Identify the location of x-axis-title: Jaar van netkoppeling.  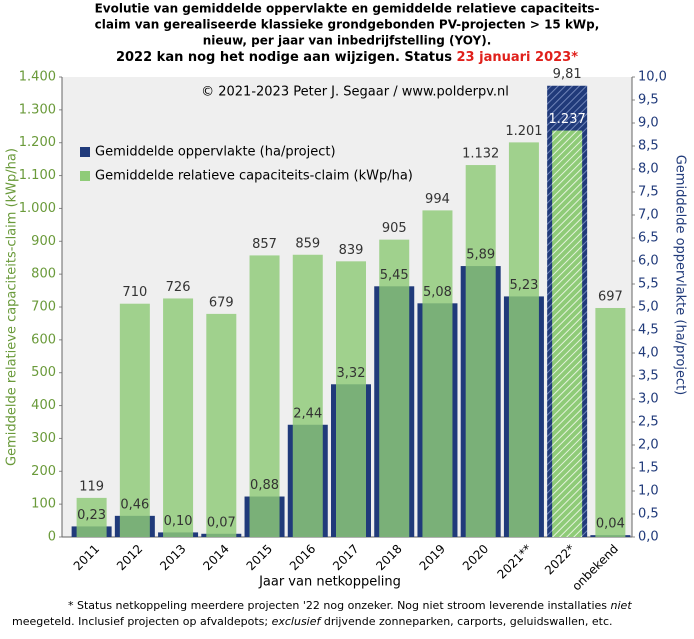
(329, 582).